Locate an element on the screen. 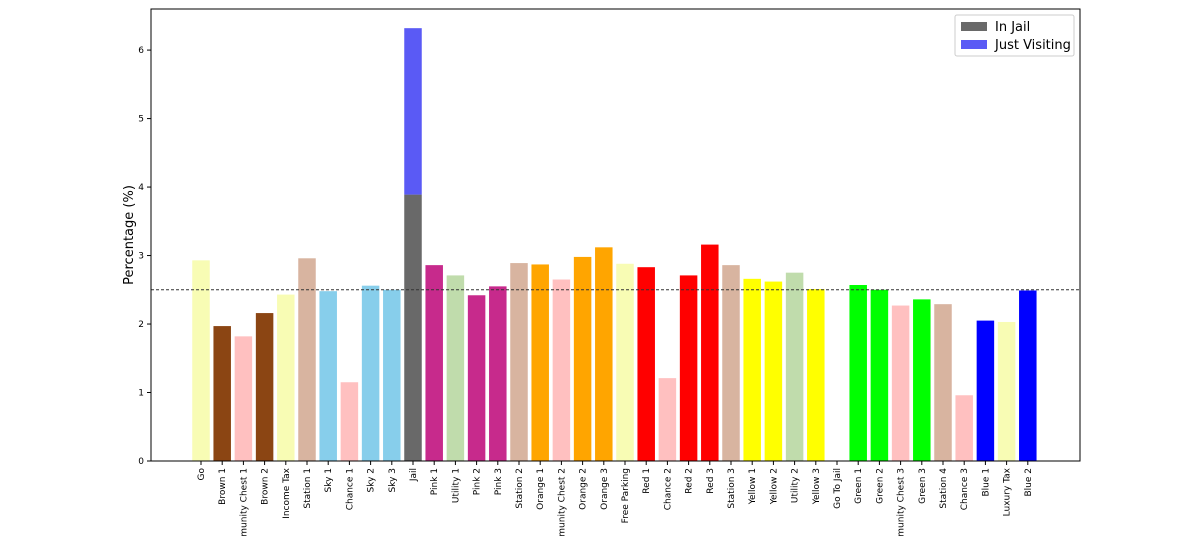  x-tick-label: Chance 3 is located at coordinates (965, 489).